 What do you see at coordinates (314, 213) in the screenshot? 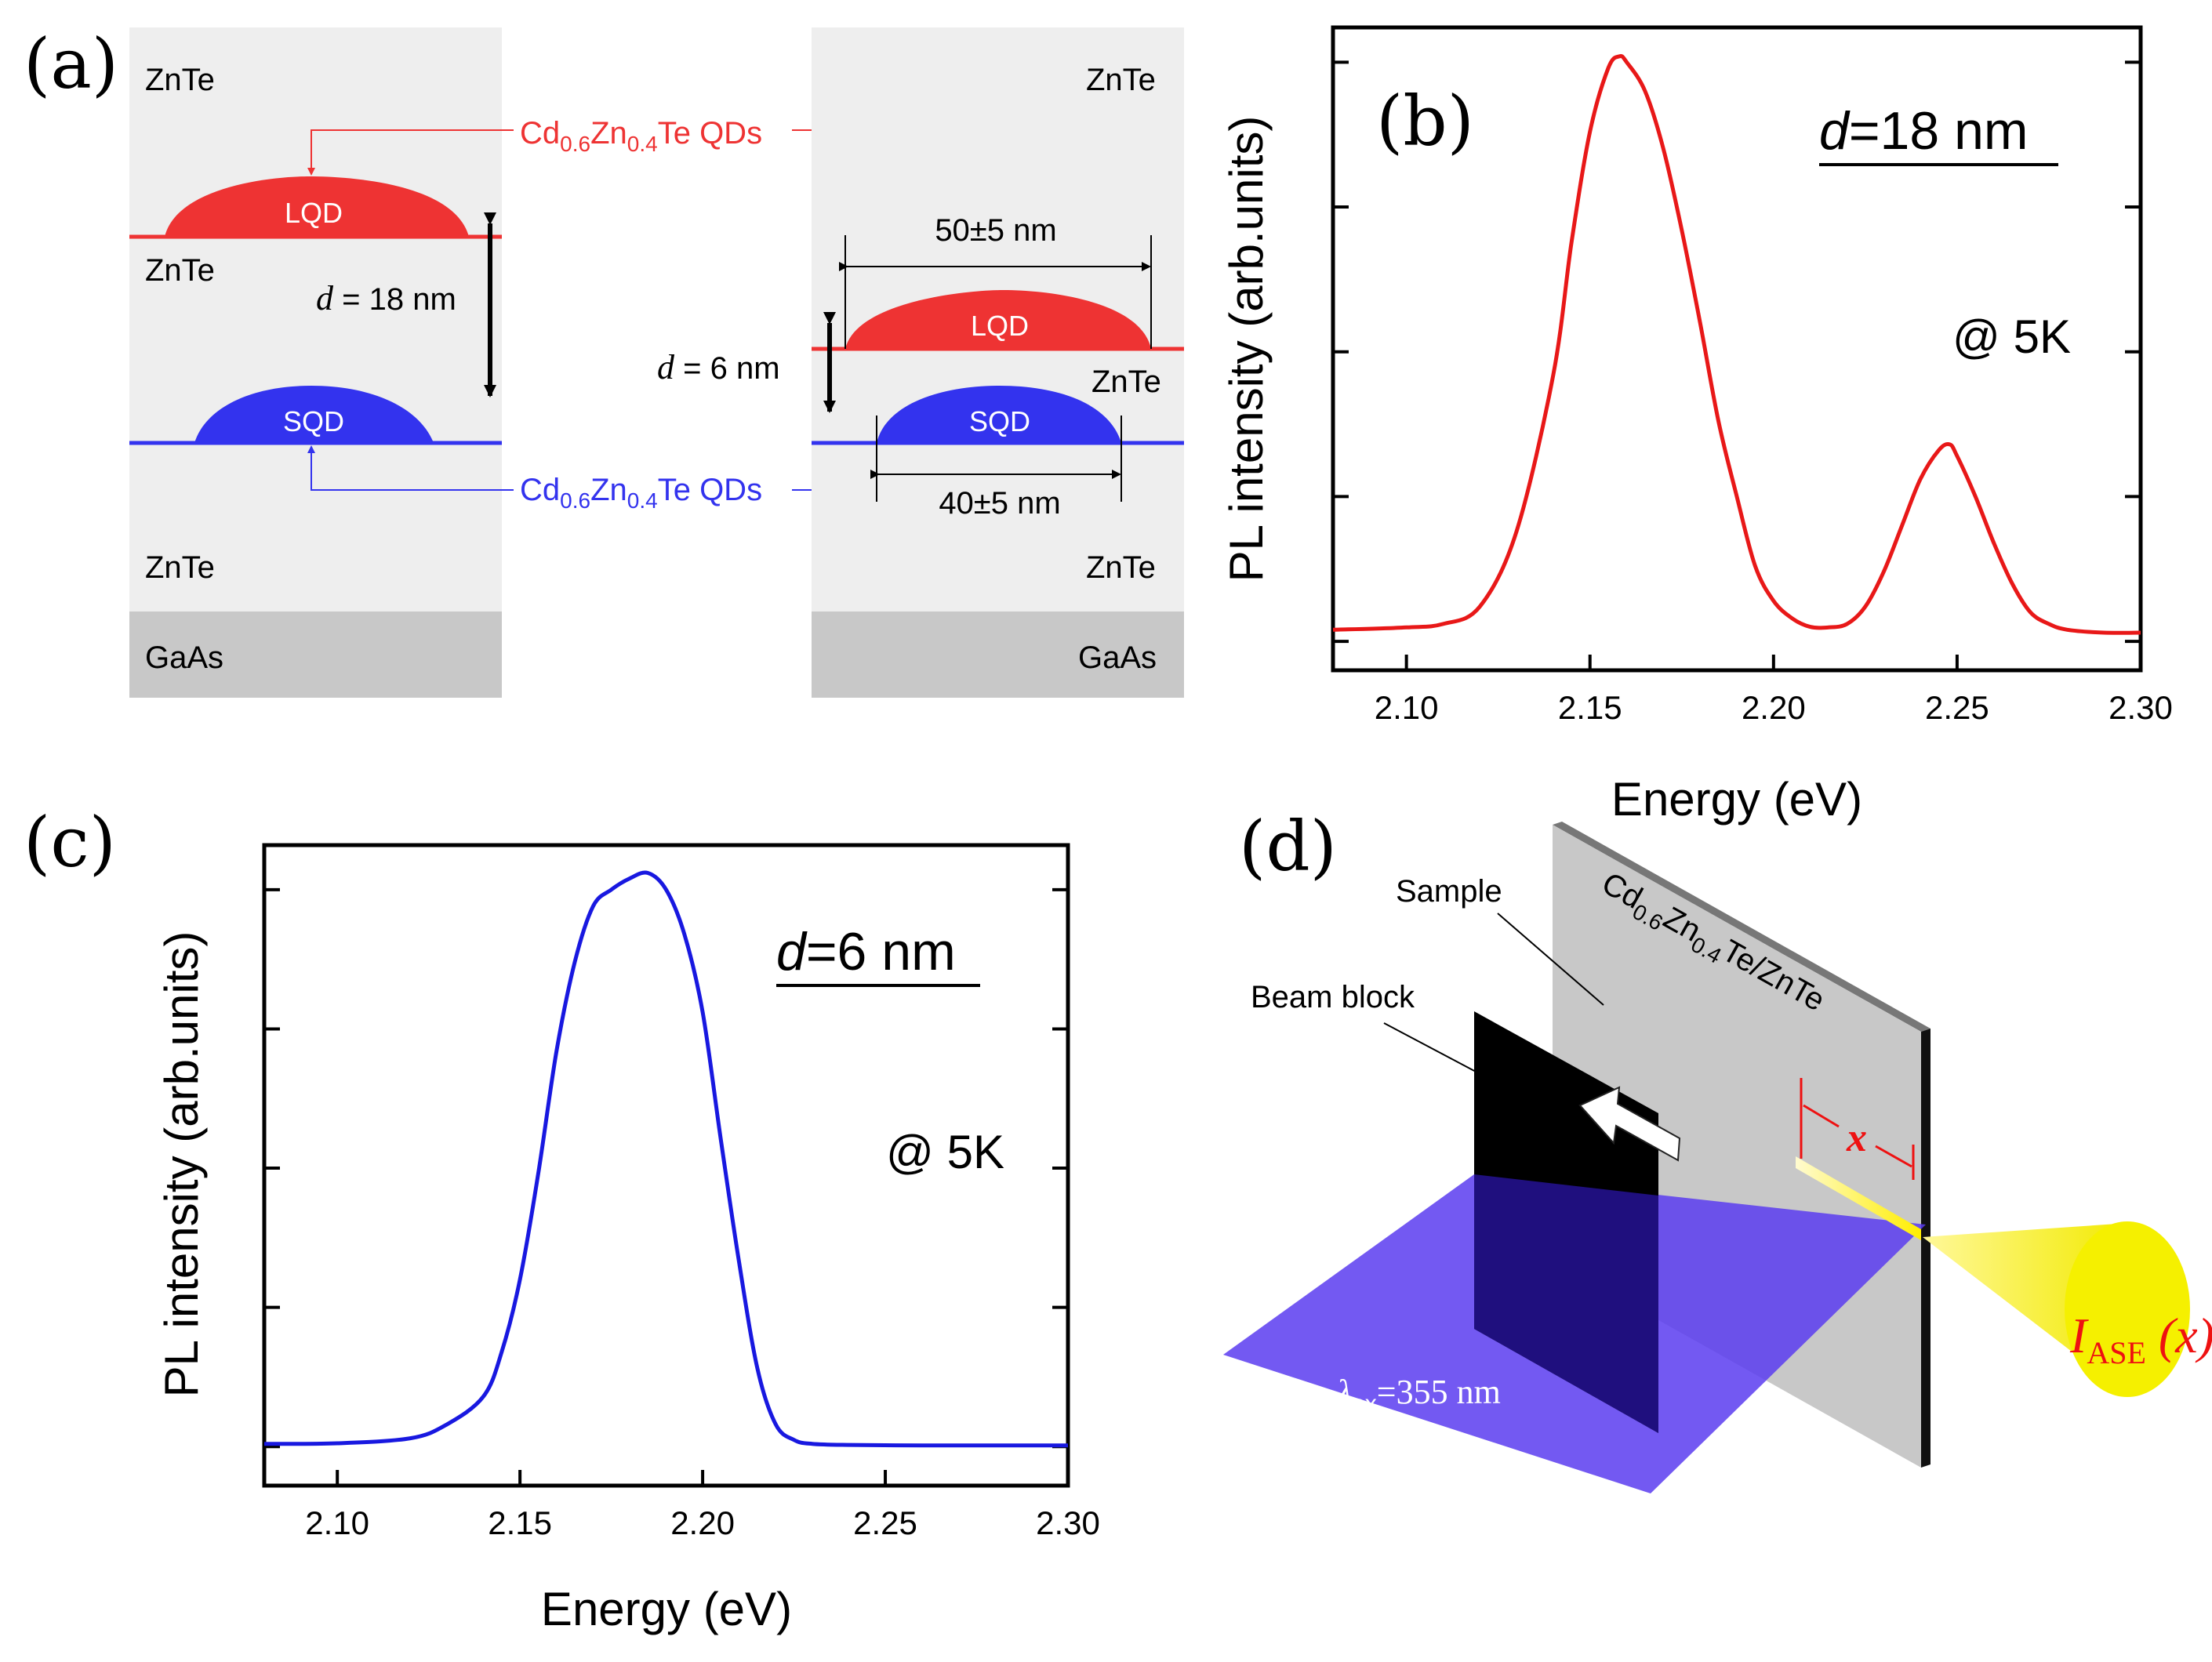
I see `lqd-label: LQD` at bounding box center [314, 213].